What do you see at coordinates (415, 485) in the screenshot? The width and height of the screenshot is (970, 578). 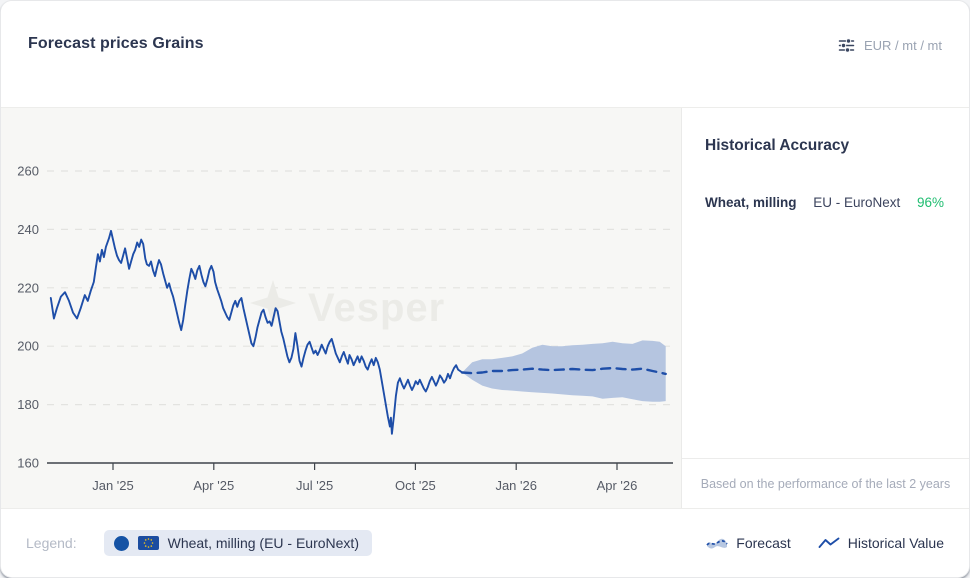 I see `svg-text: Oct '25` at bounding box center [415, 485].